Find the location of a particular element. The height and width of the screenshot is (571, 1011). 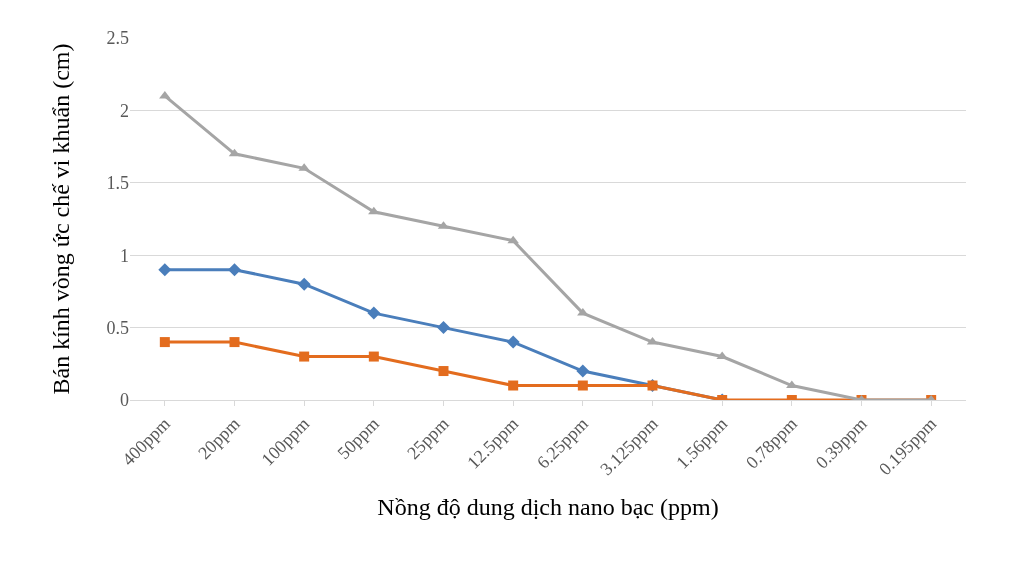

y-tick-label: 0 is located at coordinates (124, 400).